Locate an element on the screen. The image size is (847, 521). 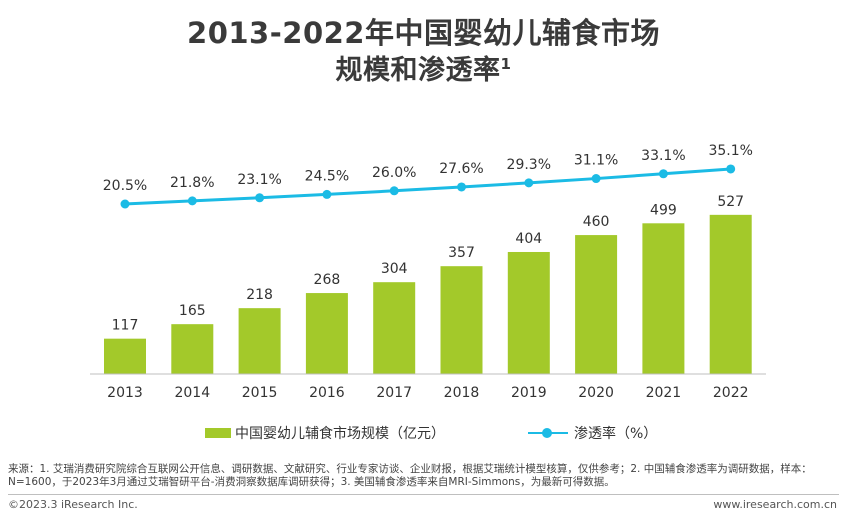
penetration-label-2014: 21.8% is located at coordinates (192, 183).